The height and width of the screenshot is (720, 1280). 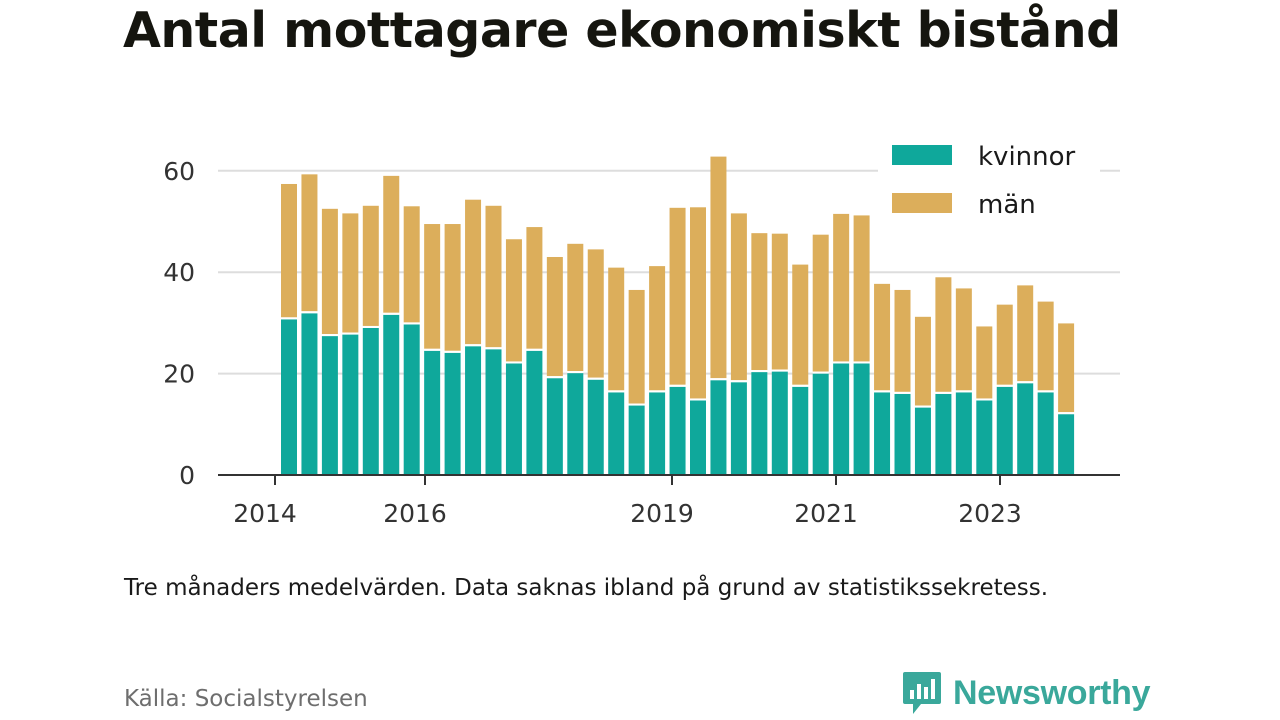 What do you see at coordinates (622, 30) in the screenshot?
I see `chart-title: Antal mottagare ekonomiskt bistånd` at bounding box center [622, 30].